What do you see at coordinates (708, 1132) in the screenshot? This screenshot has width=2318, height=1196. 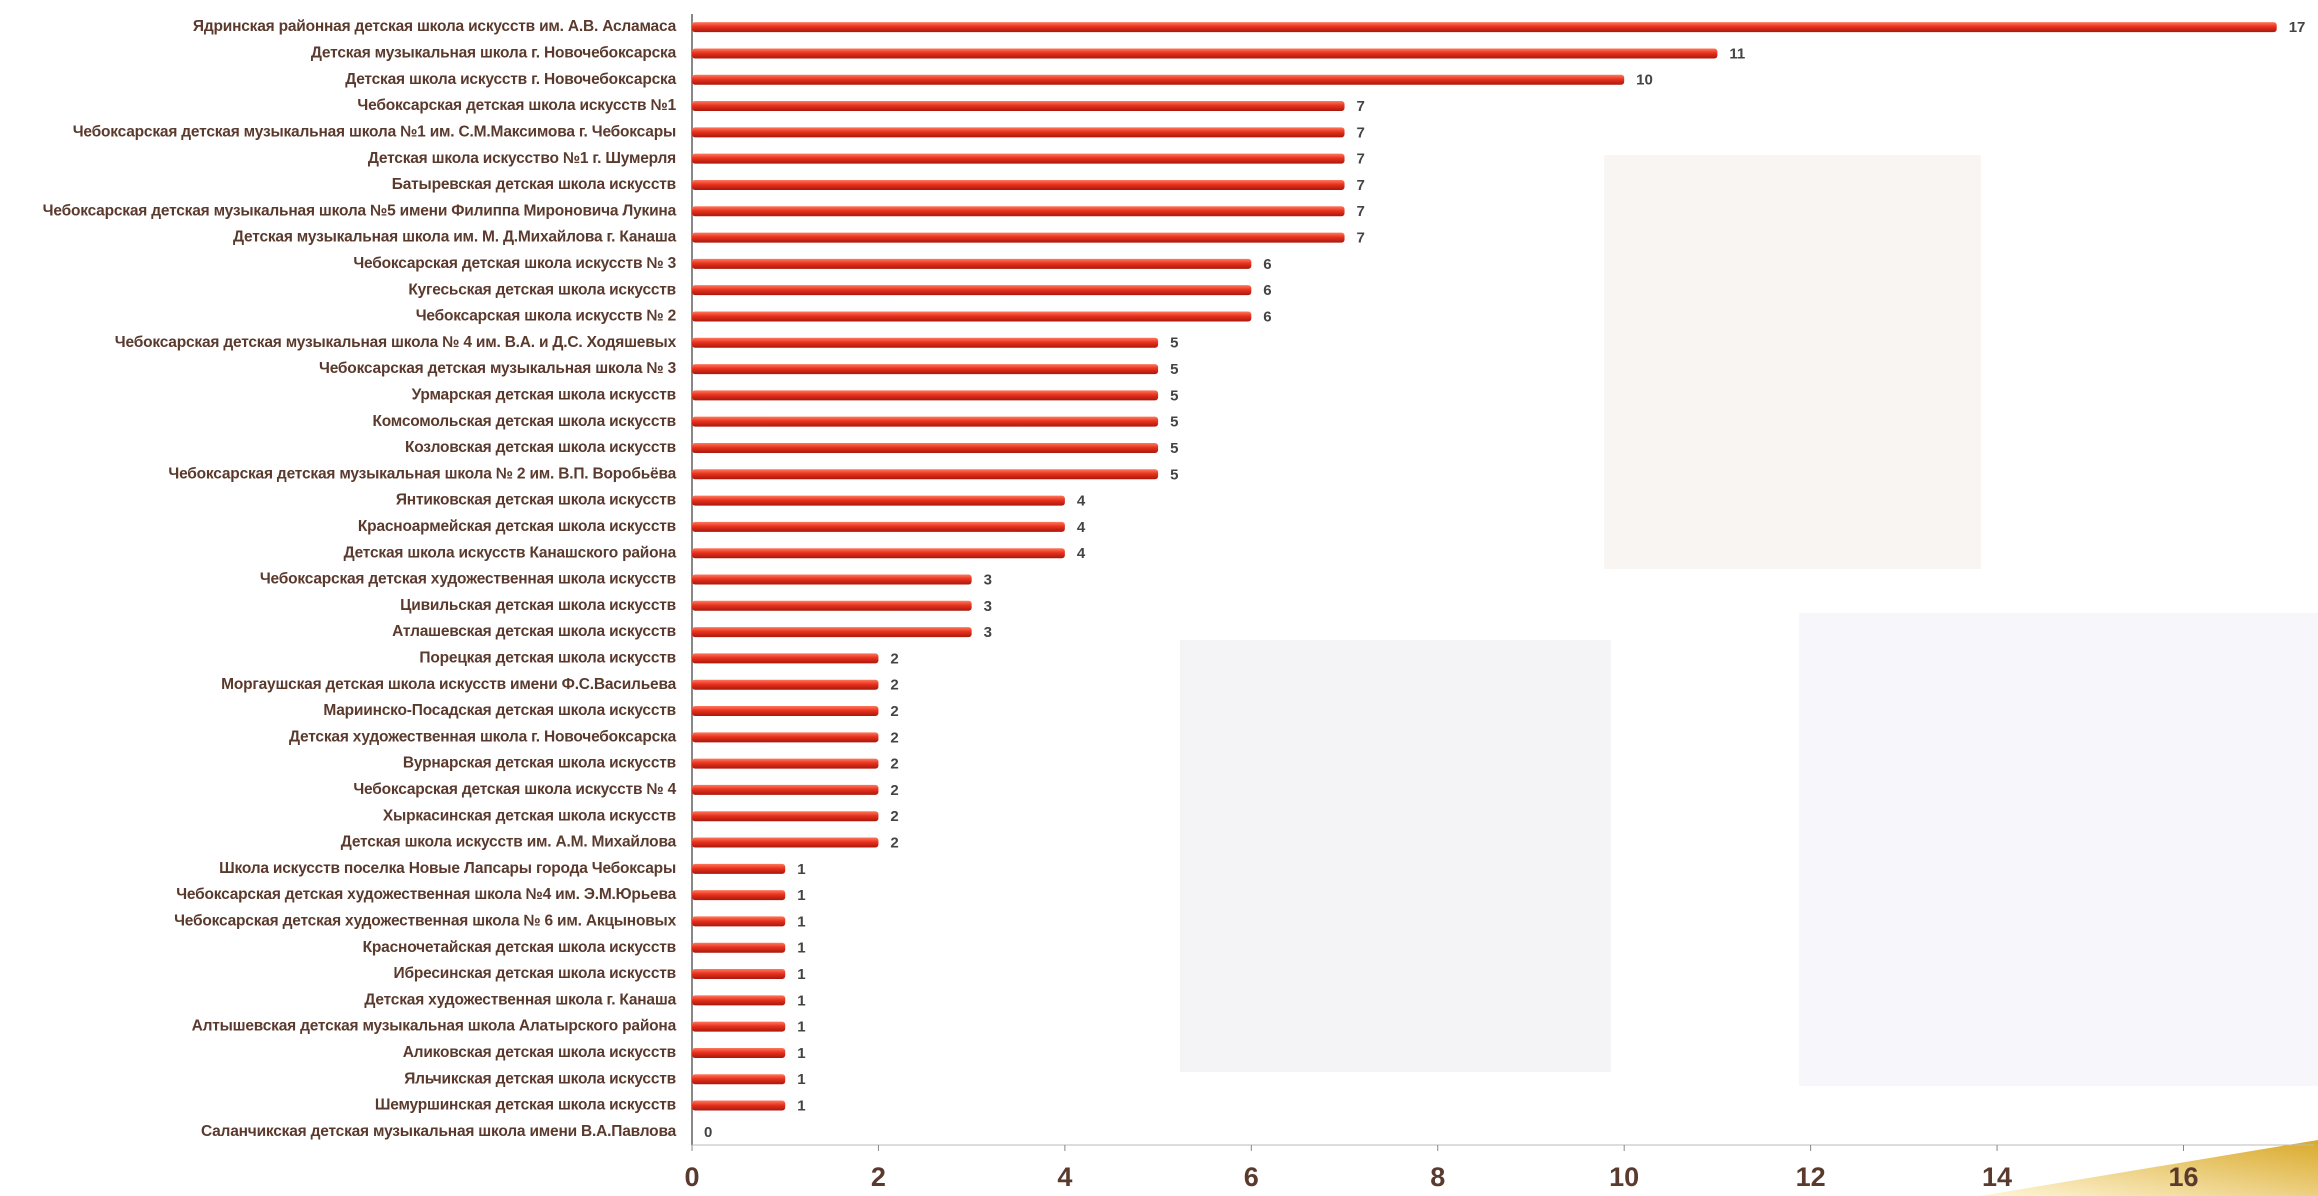 I see `value-label: 0` at bounding box center [708, 1132].